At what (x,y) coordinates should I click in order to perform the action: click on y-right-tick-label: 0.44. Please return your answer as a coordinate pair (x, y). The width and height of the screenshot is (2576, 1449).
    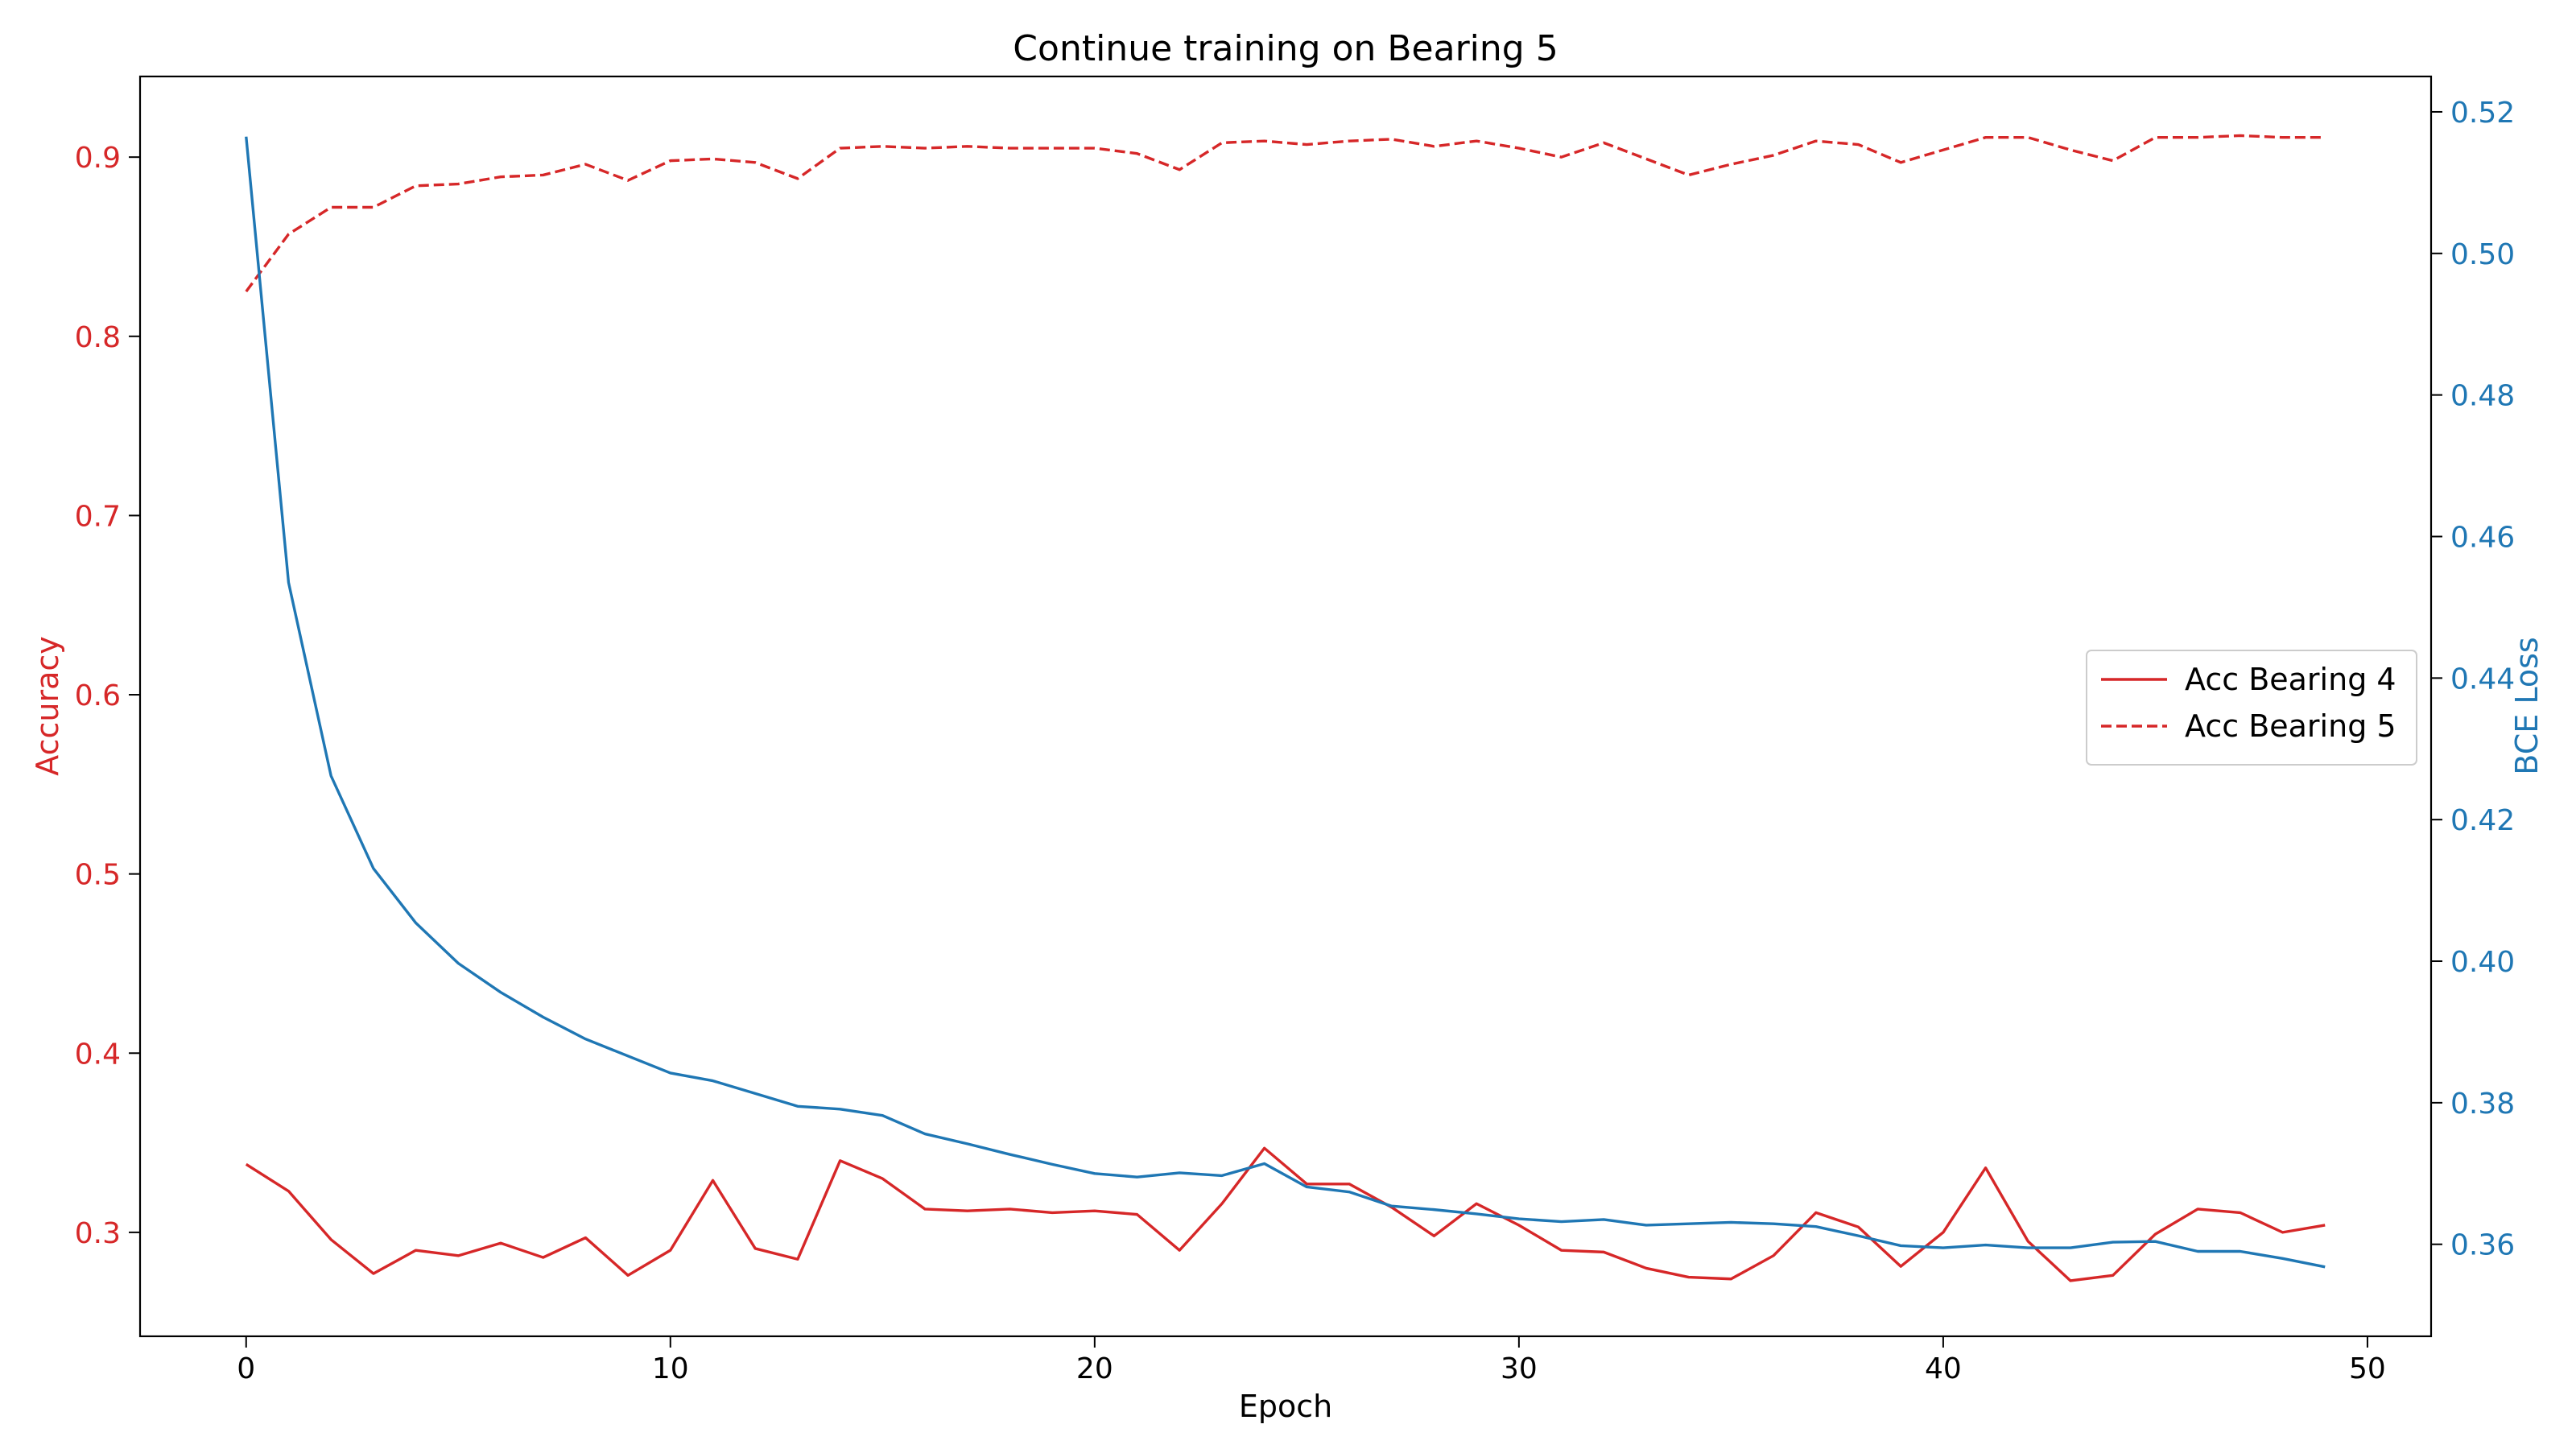
    Looking at the image, I should click on (2482, 679).